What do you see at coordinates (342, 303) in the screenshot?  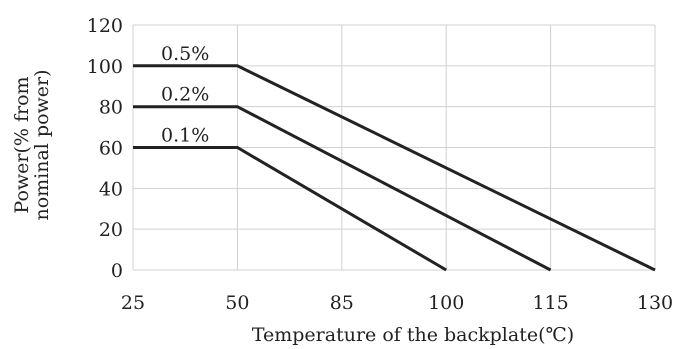 I see `x-tick-label: 85` at bounding box center [342, 303].